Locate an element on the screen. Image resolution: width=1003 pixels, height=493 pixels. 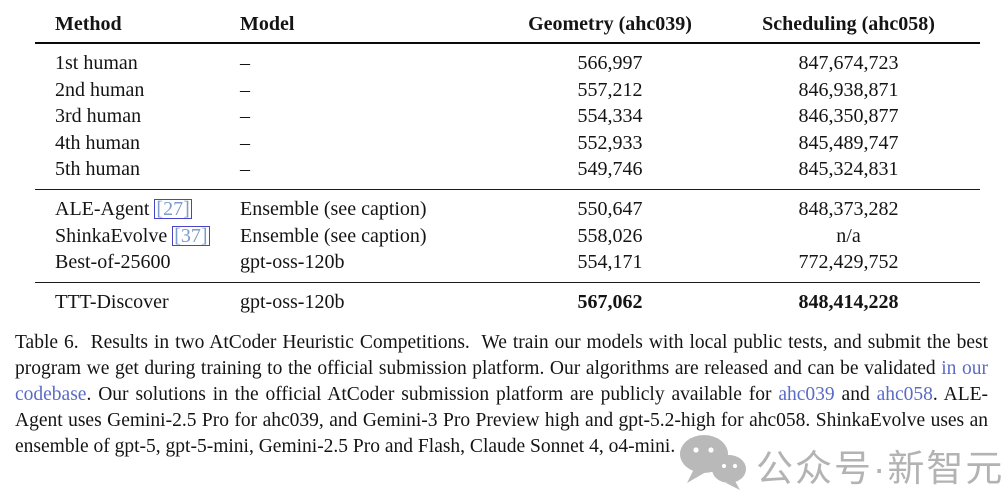
table-row: 2nd human – 557,212 846,938,871 is located at coordinates (507, 90).